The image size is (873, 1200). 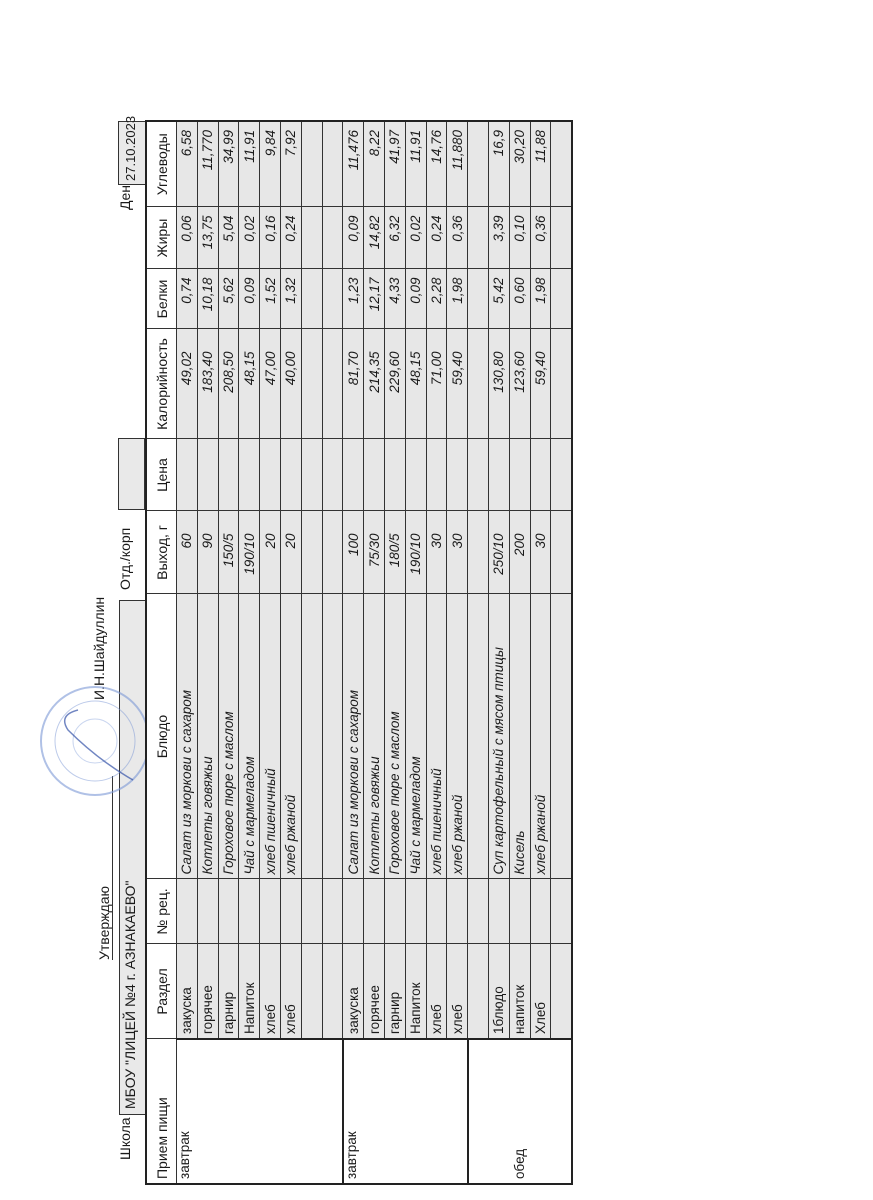 What do you see at coordinates (132, 150) in the screenshot?
I see `date-field: 27.10.2023` at bounding box center [132, 150].